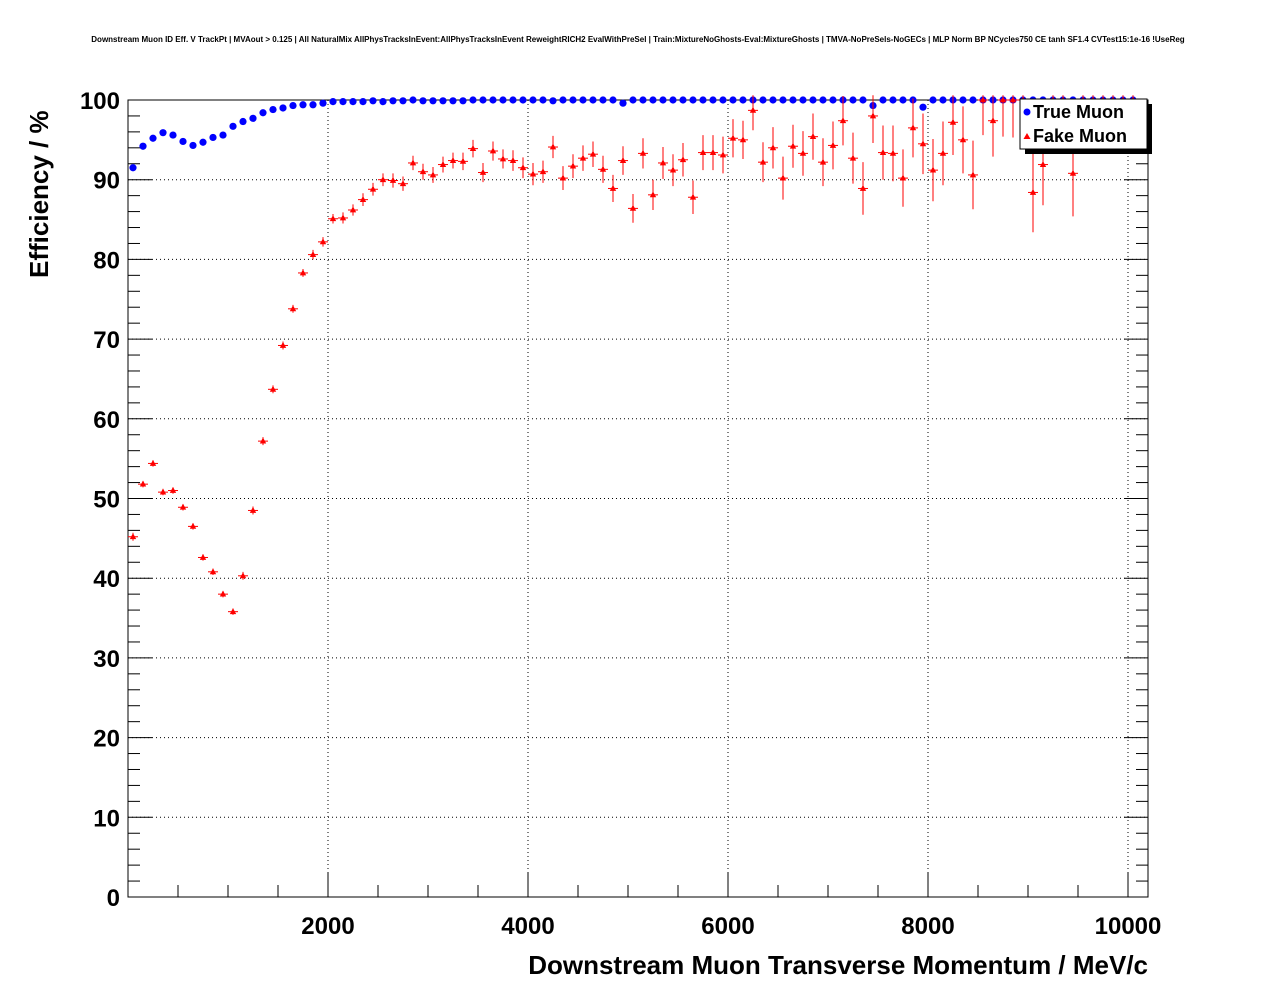 The width and height of the screenshot is (1276, 996). I want to click on legend: True Muon Fake Muon, so click(1085, 126).